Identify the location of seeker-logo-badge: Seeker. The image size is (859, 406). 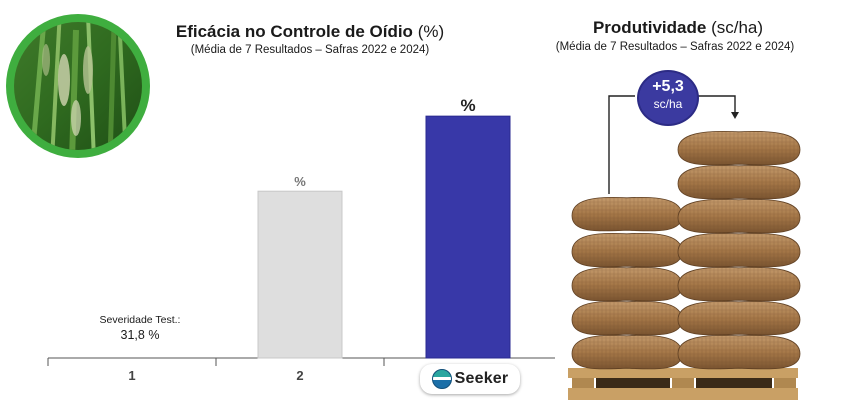
(470, 379).